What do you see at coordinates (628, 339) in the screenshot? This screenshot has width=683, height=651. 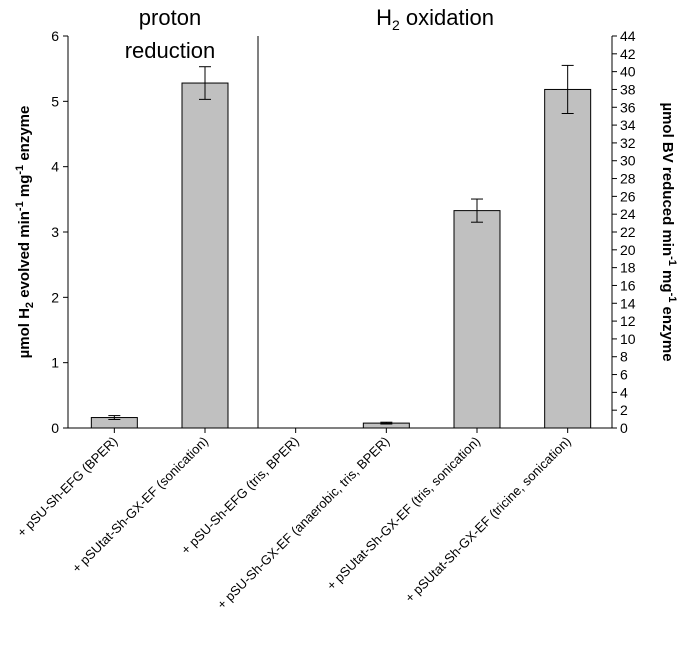 I see `y-tick-label-right: 10` at bounding box center [628, 339].